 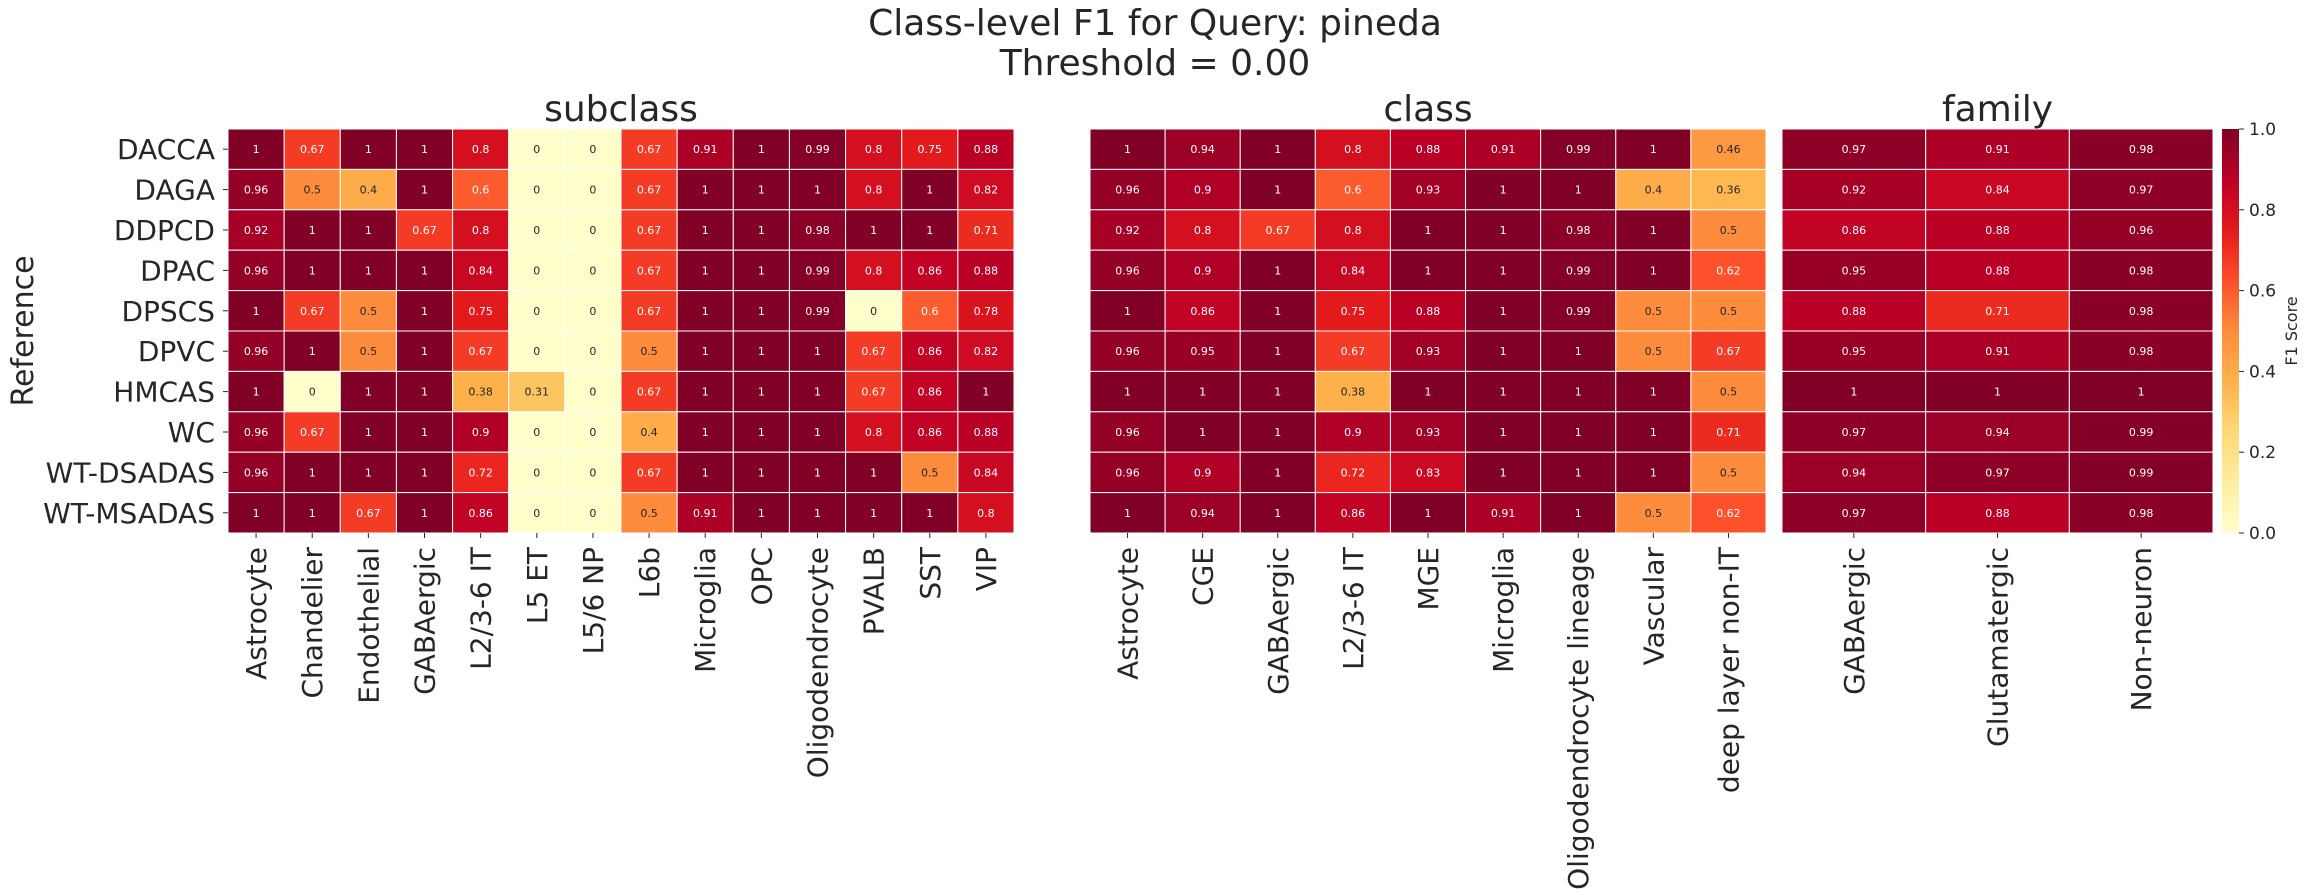 What do you see at coordinates (1353, 608) in the screenshot?
I see `x-tick-label: L2/3-6 IT` at bounding box center [1353, 608].